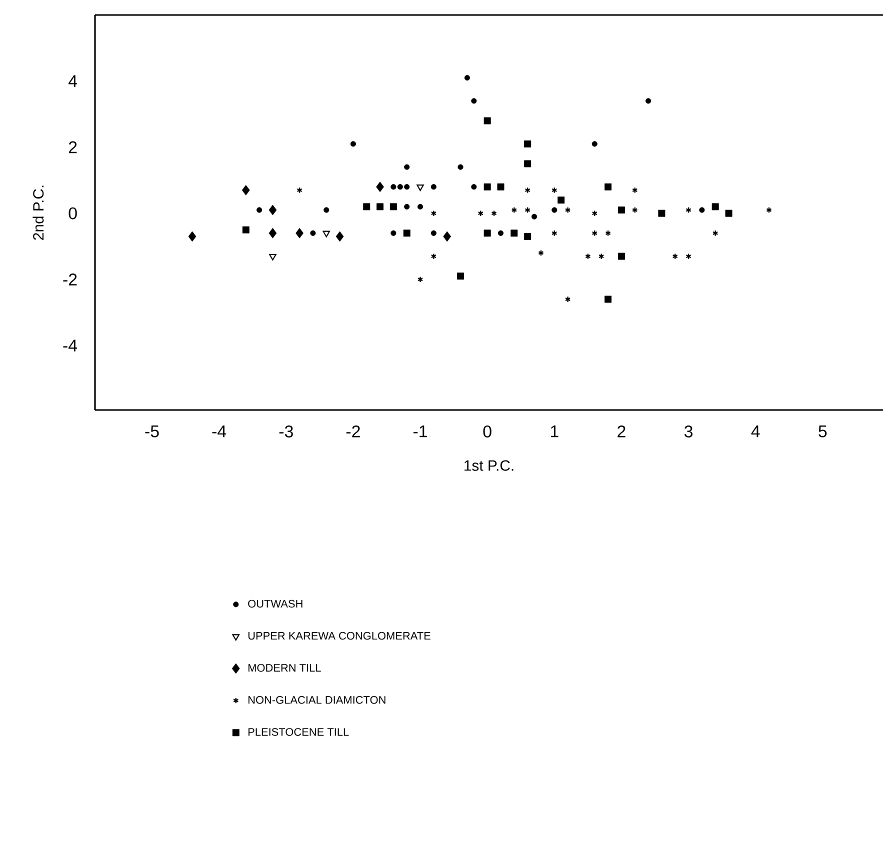 The height and width of the screenshot is (843, 883). What do you see at coordinates (353, 431) in the screenshot?
I see `x-tick-label: -2` at bounding box center [353, 431].